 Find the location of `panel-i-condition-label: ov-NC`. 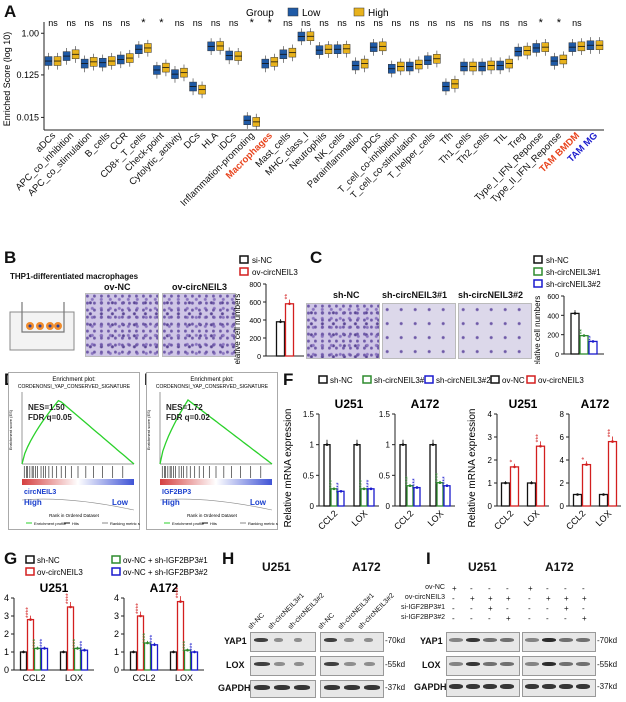

panel-i-condition-label: ov-NC is located at coordinates (435, 587).